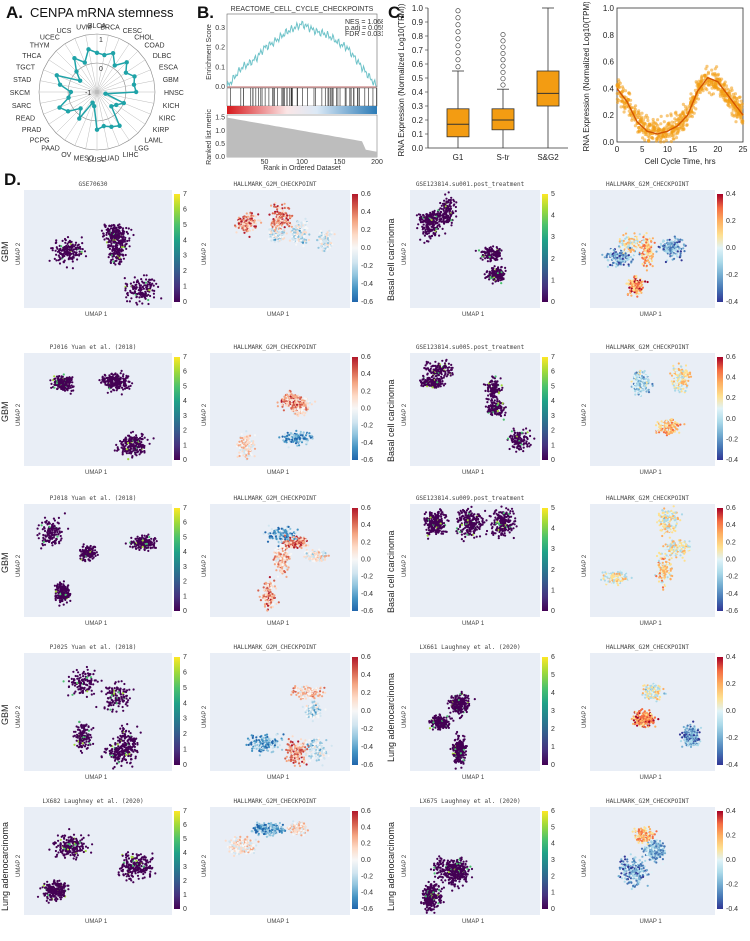 The width and height of the screenshot is (750, 941). What do you see at coordinates (503, 157) in the screenshot?
I see `box-category-label: S-tr` at bounding box center [503, 157].